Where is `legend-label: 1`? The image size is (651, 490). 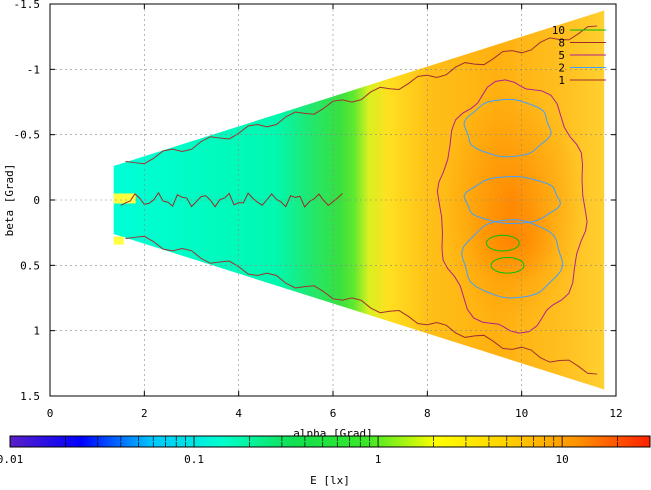
legend-label: 1 is located at coordinates (561, 80).